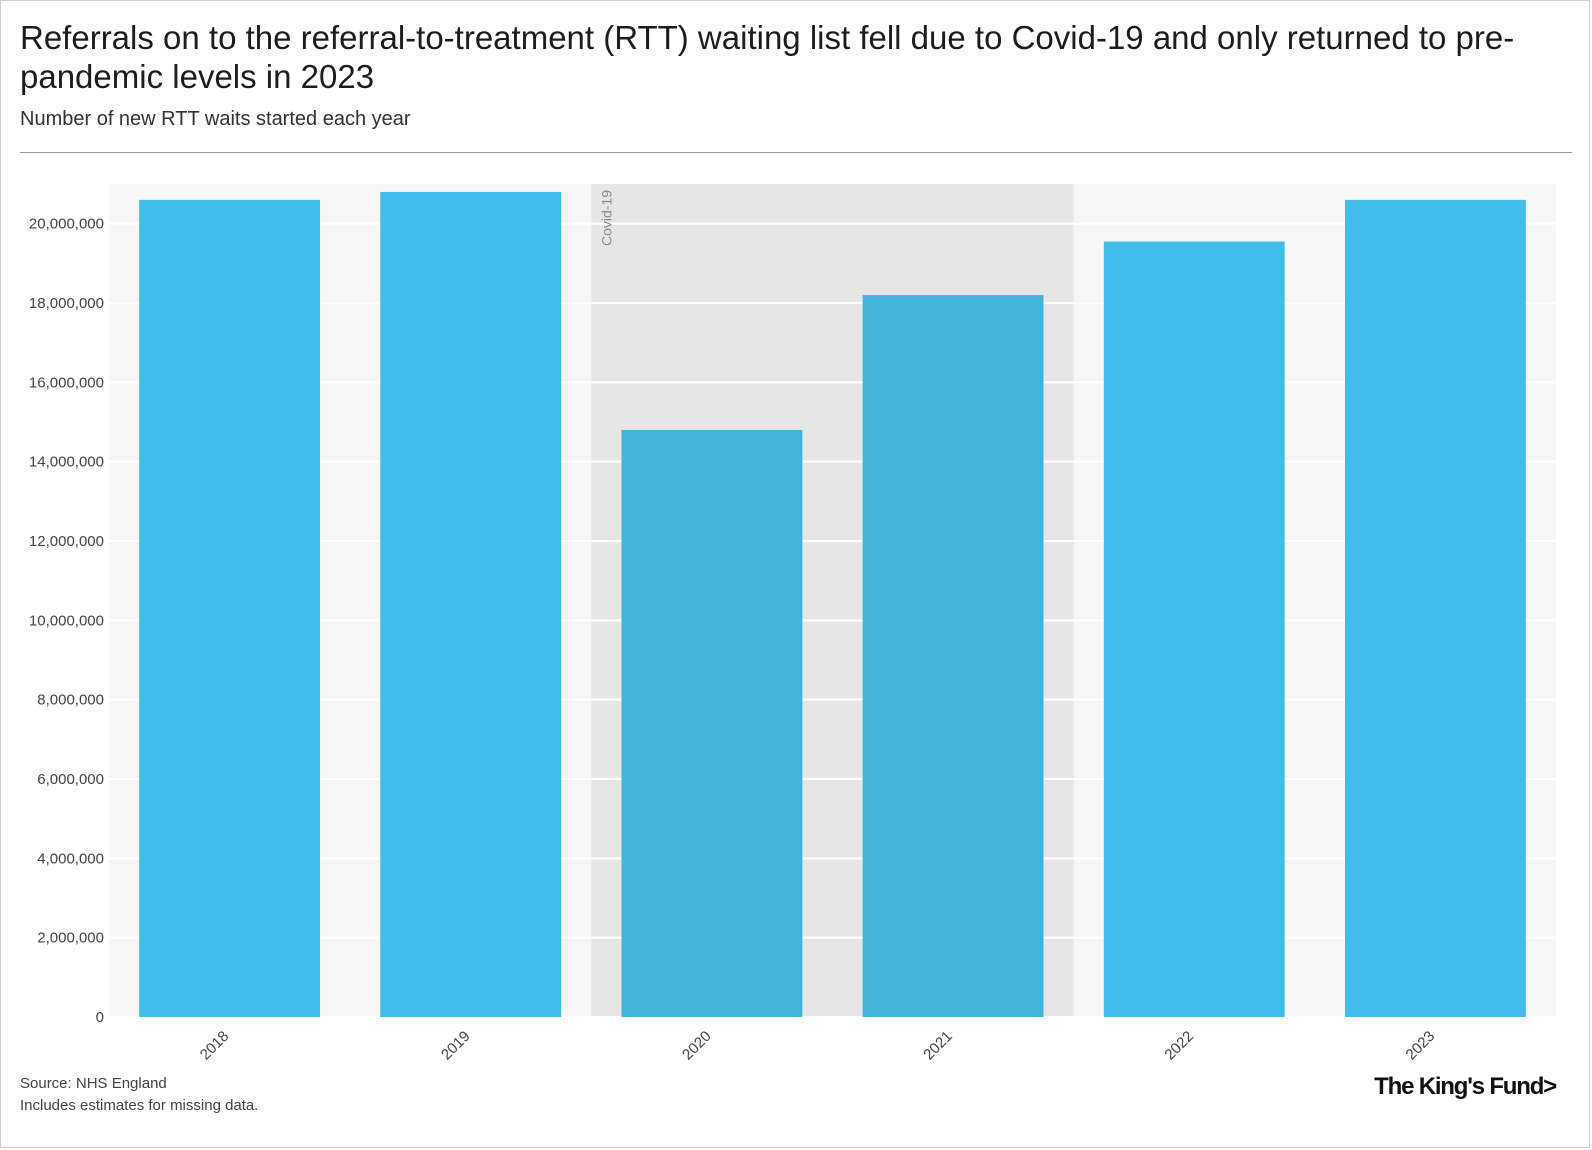 This screenshot has height=1150, width=1592. I want to click on bar-2023, so click(1435, 608).